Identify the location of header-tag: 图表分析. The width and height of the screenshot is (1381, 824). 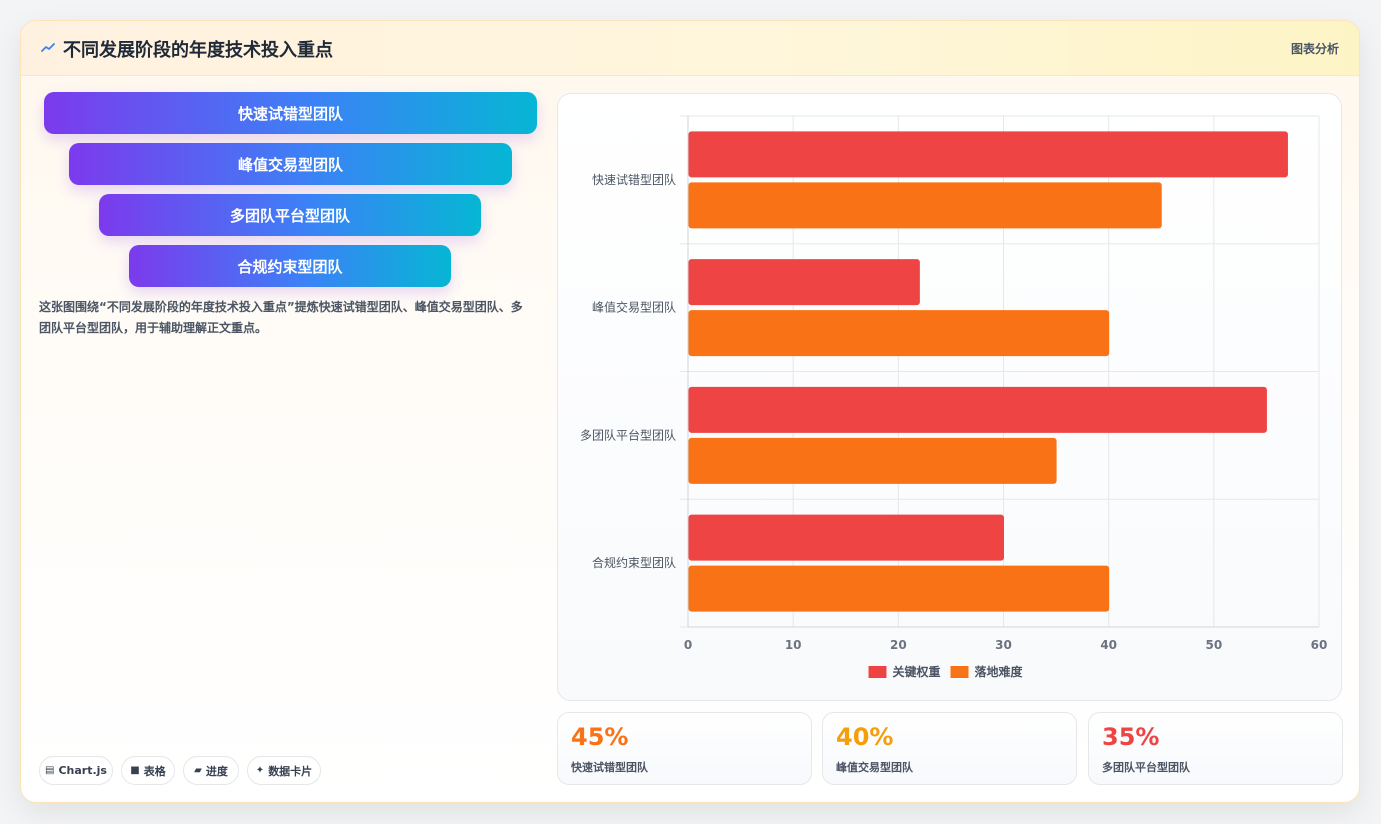
(1314, 49).